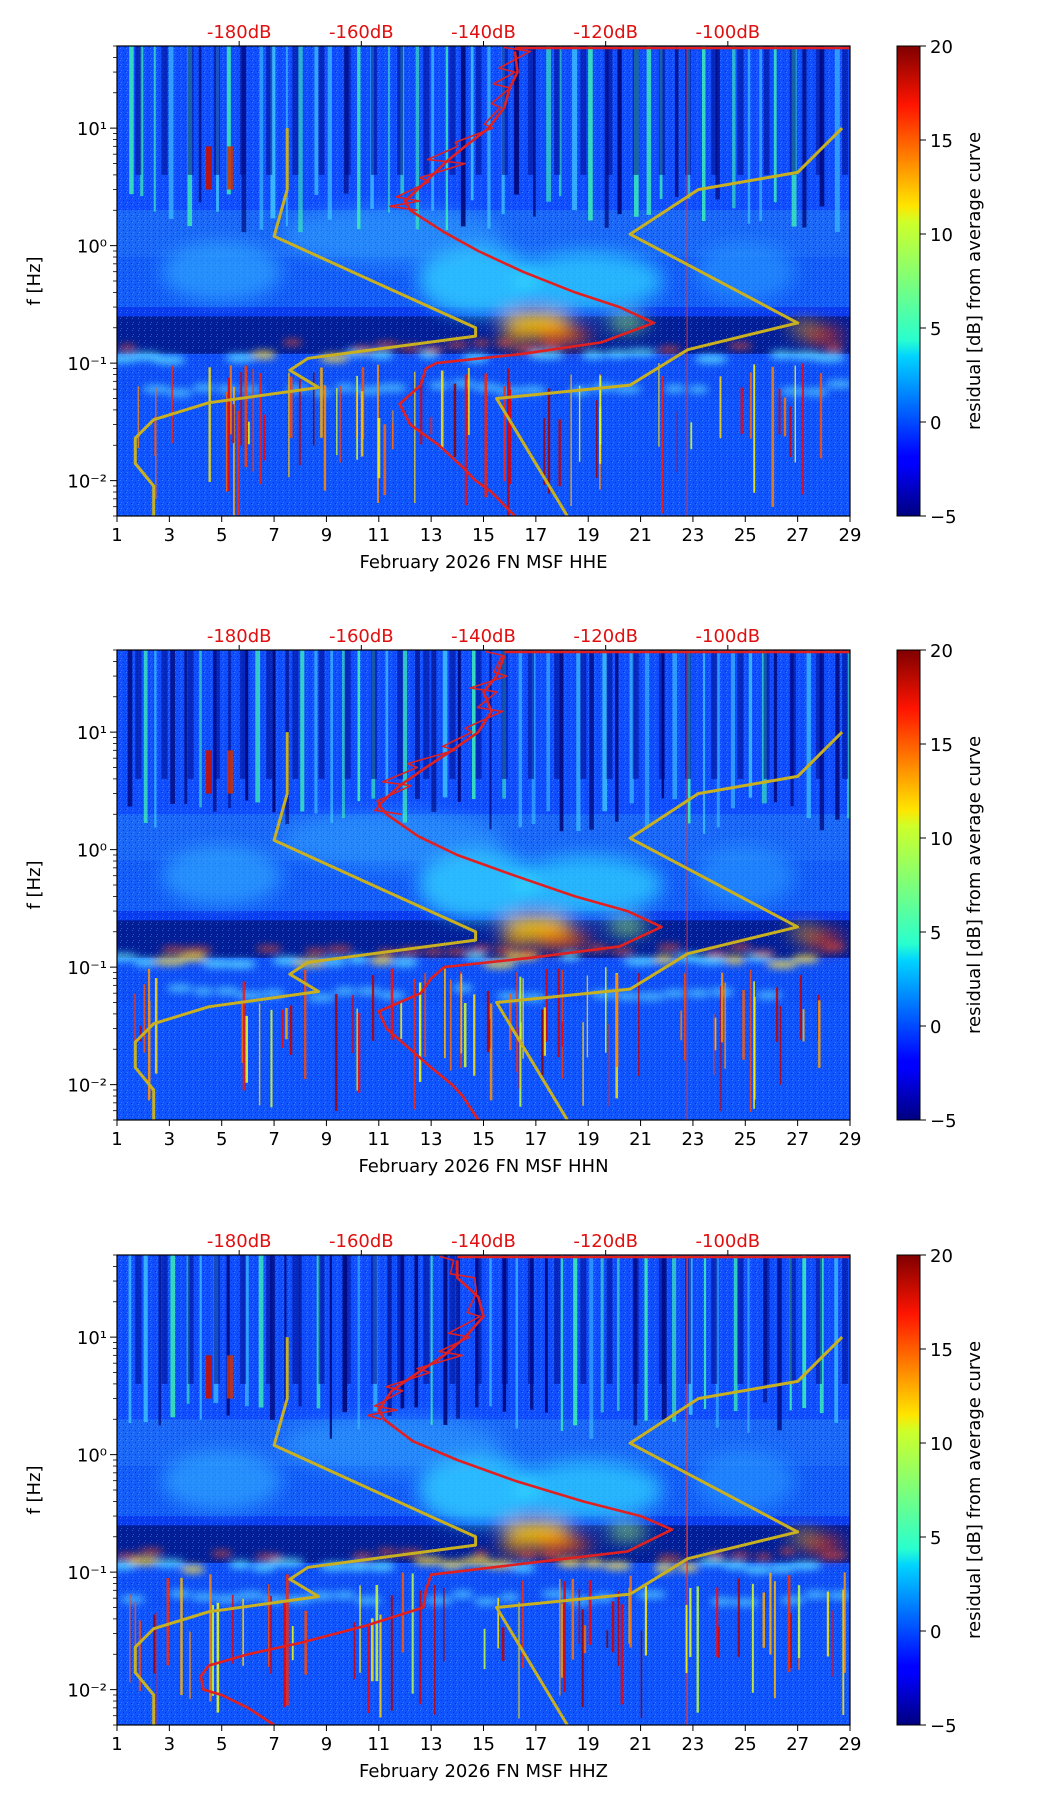 This screenshot has width=1052, height=1806. What do you see at coordinates (483, 1771) in the screenshot?
I see `x-axis-label: February 2026 FN MSF HHZ` at bounding box center [483, 1771].